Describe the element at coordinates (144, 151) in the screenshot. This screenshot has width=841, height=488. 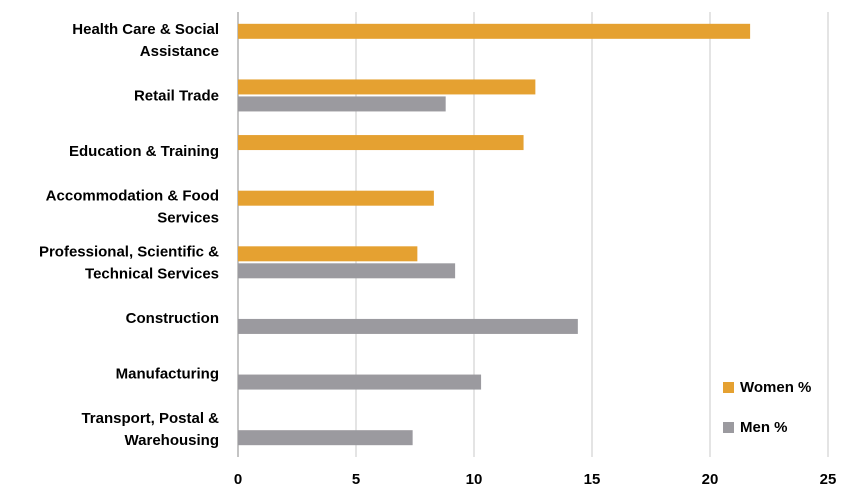
I see `category-label: Education & Training` at that location.